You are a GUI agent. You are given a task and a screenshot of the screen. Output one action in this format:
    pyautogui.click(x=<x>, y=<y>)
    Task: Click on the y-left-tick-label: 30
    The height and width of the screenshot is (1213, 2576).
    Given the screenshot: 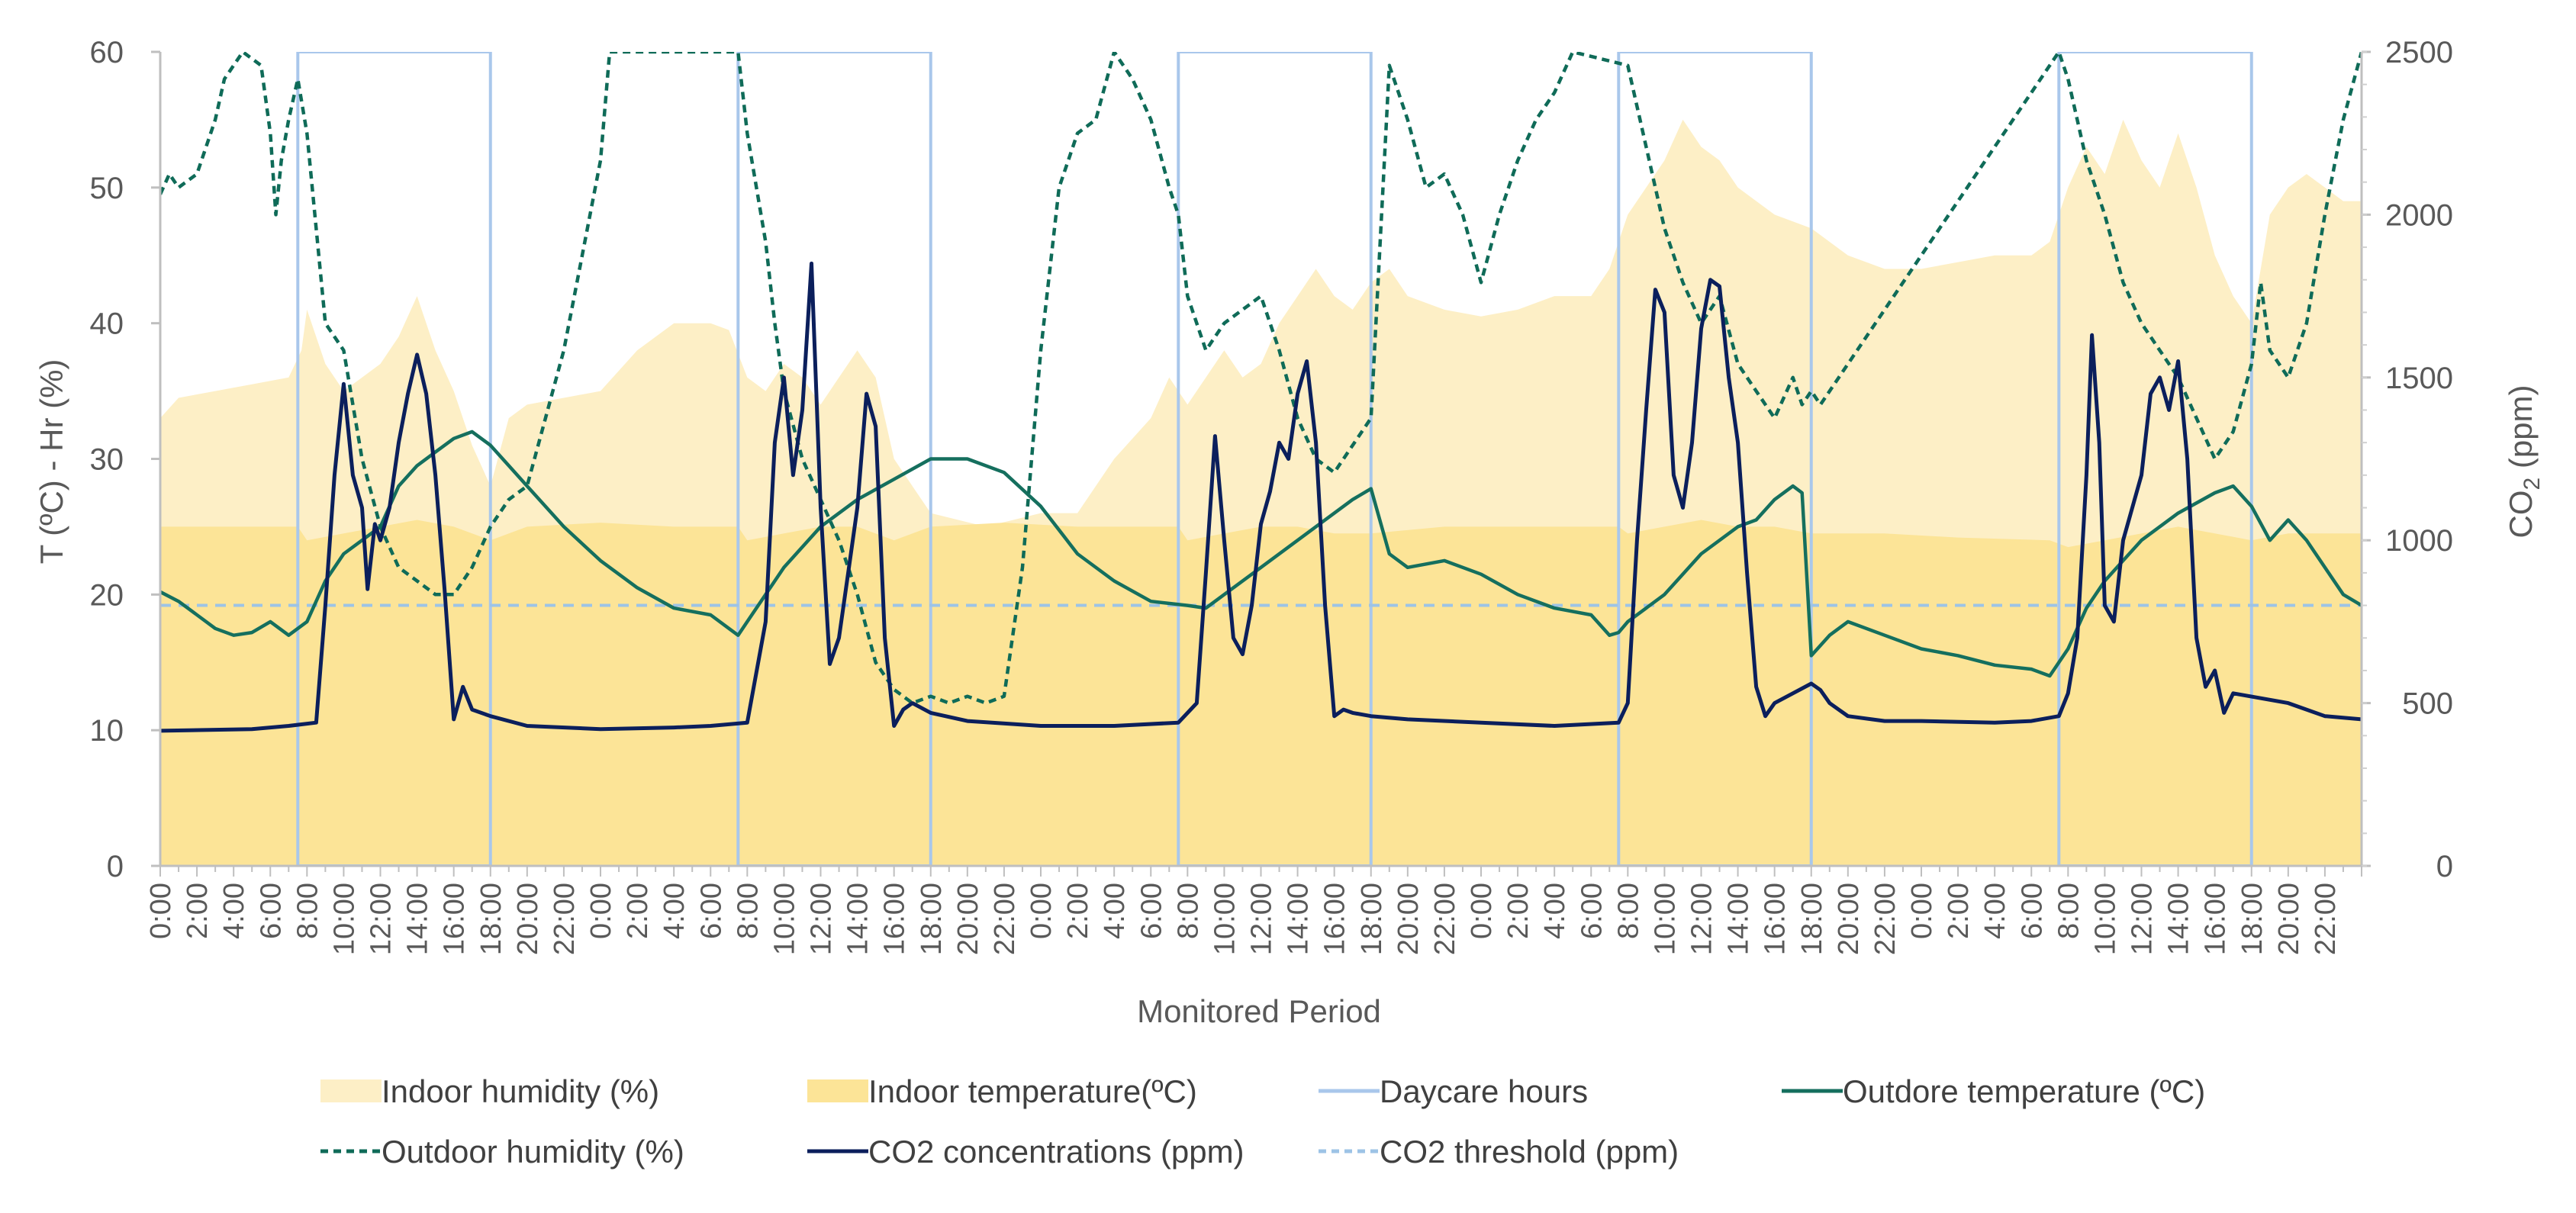 What is the action you would take?
    pyautogui.click(x=107, y=460)
    